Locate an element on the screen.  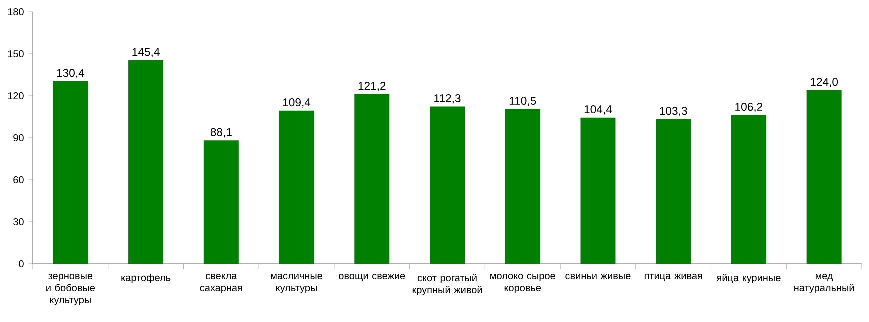
data-label: 121,2 is located at coordinates (372, 87).